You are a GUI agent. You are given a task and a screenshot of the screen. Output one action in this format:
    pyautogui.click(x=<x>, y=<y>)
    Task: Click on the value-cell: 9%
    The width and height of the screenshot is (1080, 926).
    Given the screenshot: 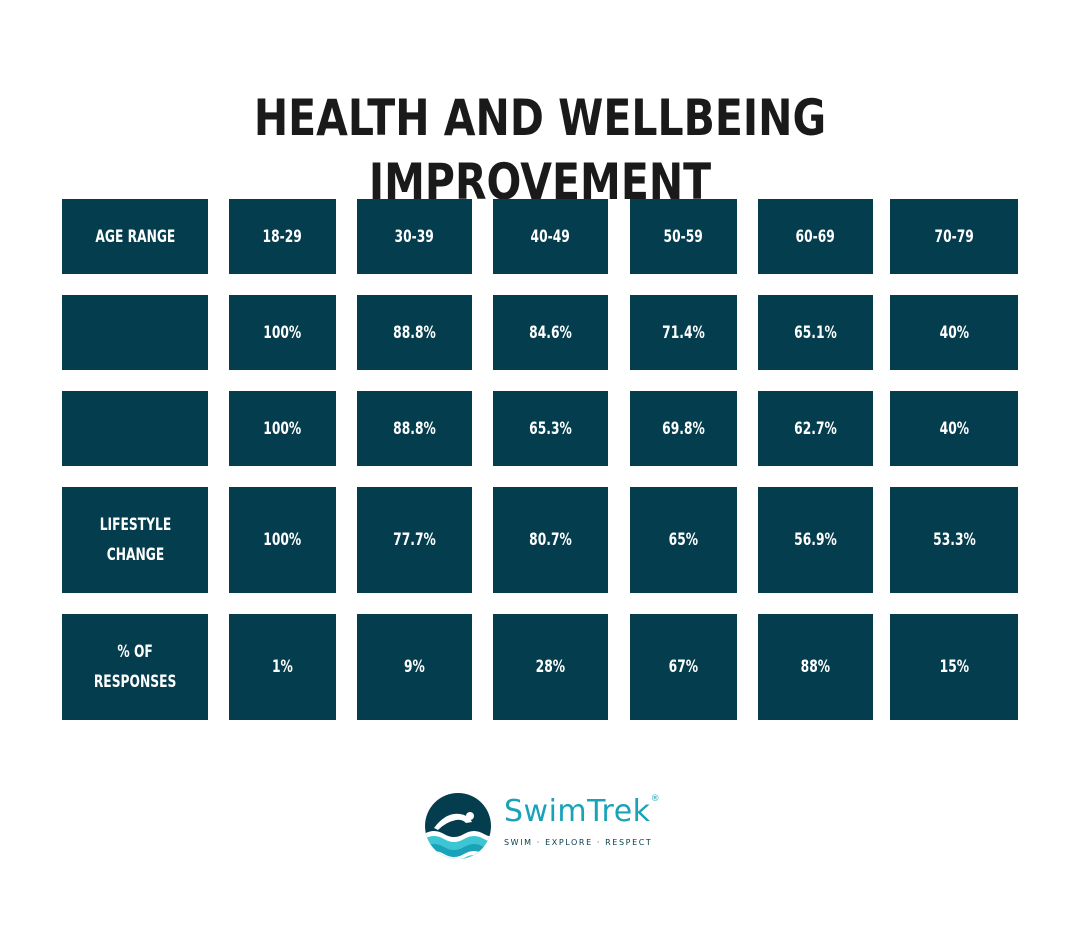 What is the action you would take?
    pyautogui.click(x=414, y=667)
    